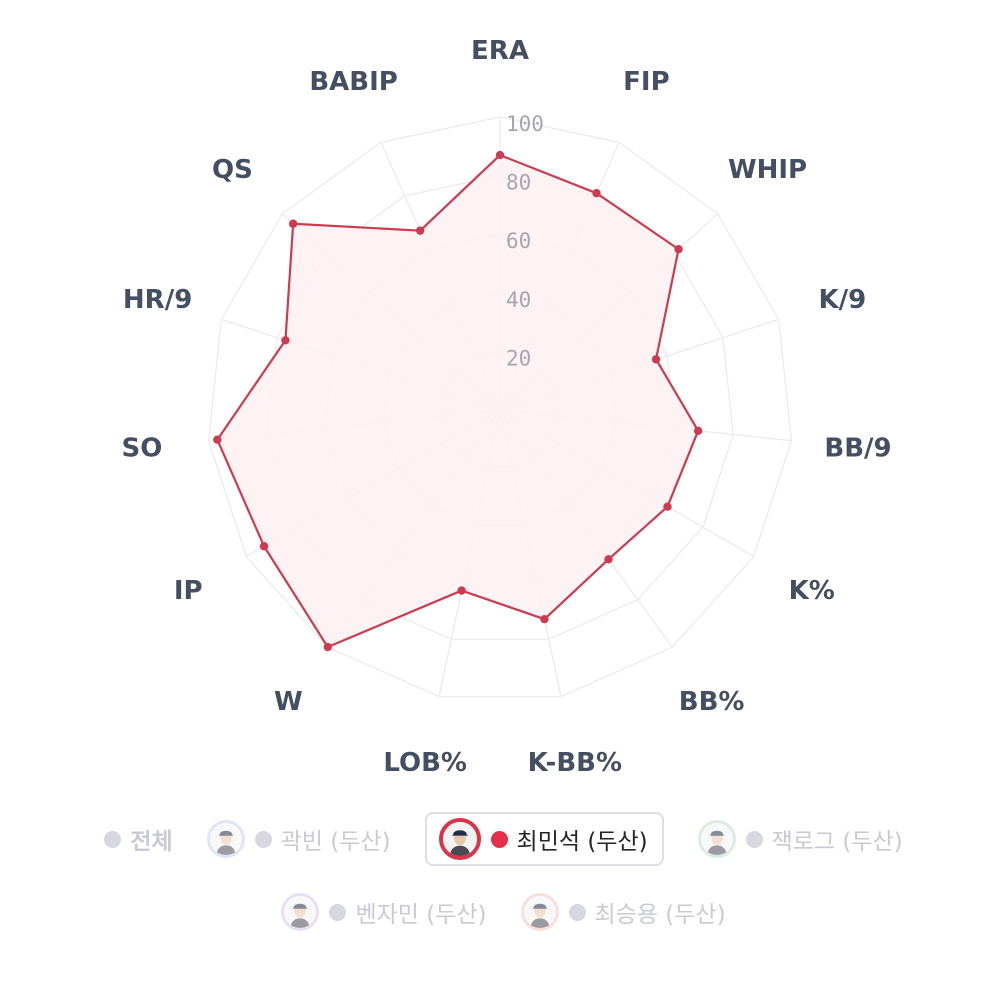  I want to click on axis-label: WHIP, so click(767, 170).